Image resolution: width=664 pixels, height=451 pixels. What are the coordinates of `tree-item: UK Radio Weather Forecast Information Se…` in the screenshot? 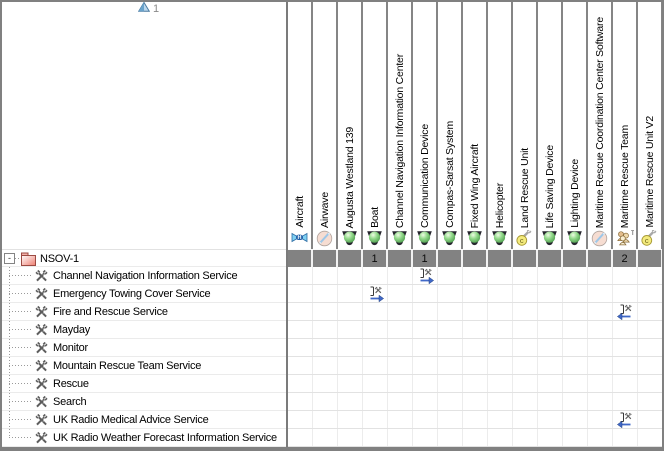 It's located at (144, 438).